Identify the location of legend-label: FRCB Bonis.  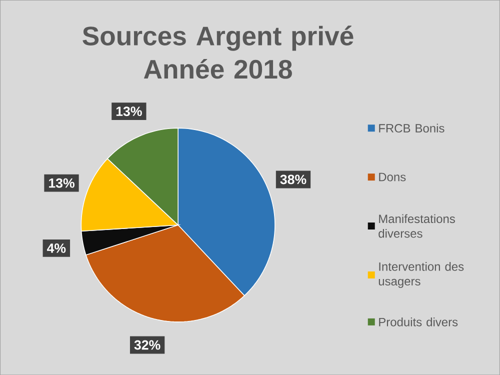
(411, 128).